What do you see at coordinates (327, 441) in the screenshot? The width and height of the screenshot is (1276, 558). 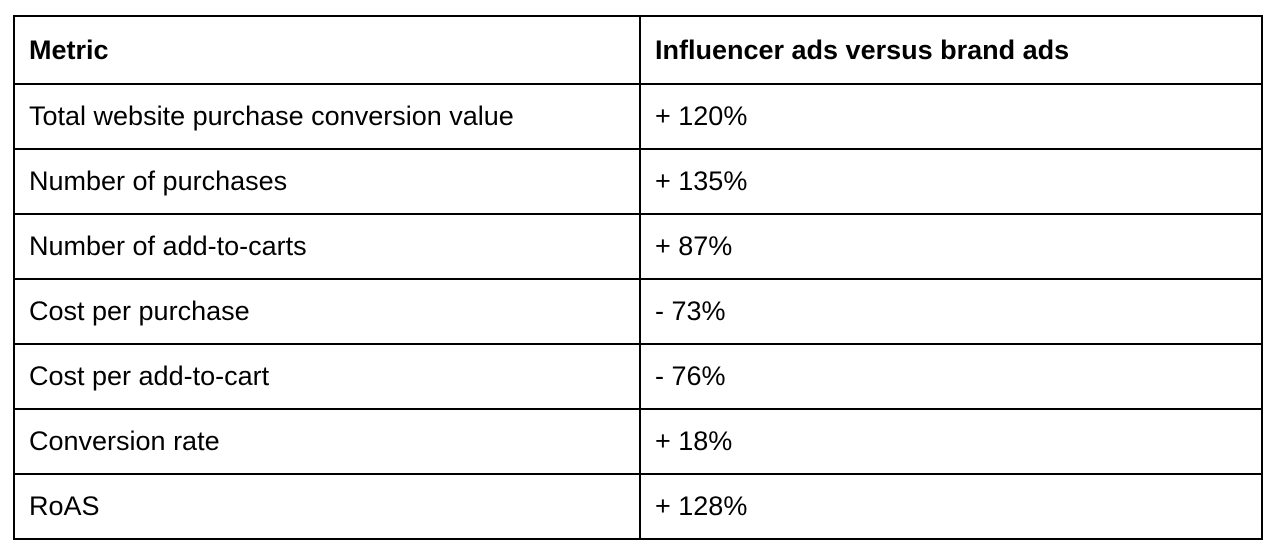 I see `metric-cell: Conversion rate` at bounding box center [327, 441].